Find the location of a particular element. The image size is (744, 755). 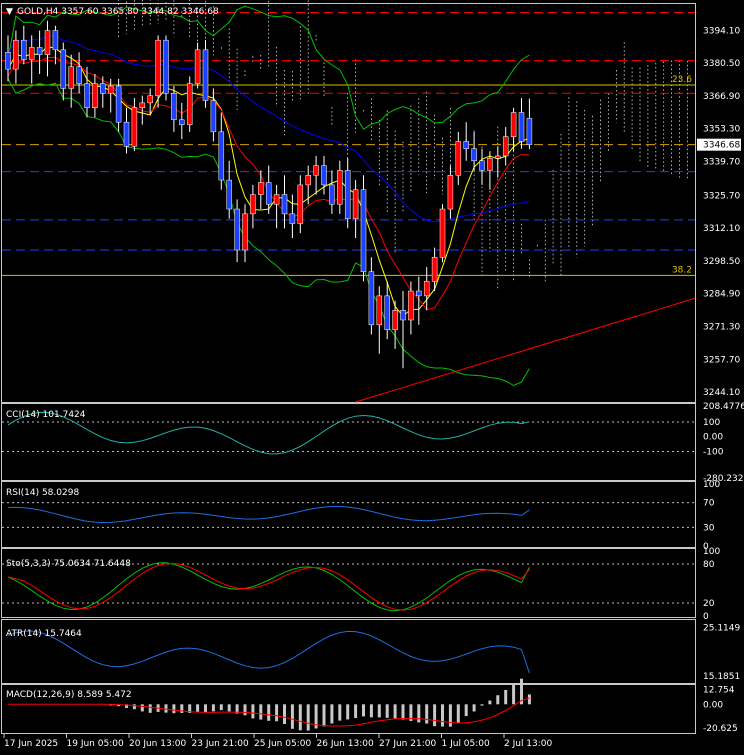

indicator-tick-label: 208.4776 is located at coordinates (723, 407).